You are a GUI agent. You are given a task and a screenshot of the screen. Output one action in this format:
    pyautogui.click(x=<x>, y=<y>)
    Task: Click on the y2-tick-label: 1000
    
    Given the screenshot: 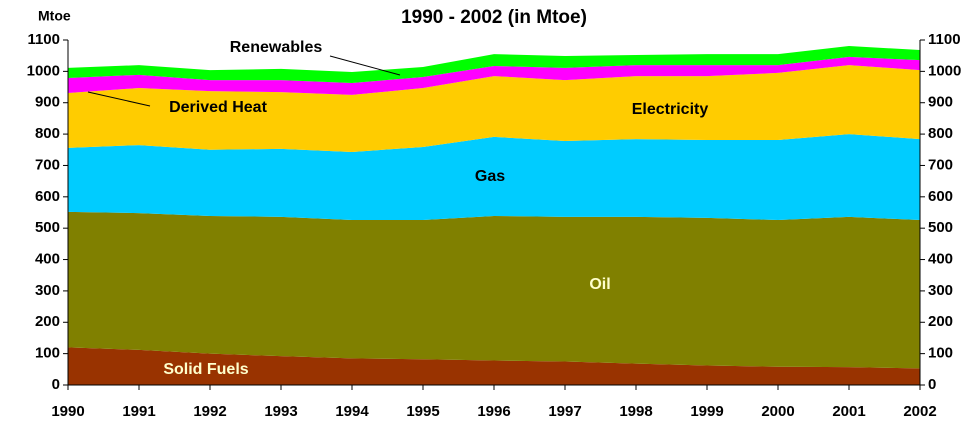 What is the action you would take?
    pyautogui.click(x=944, y=70)
    